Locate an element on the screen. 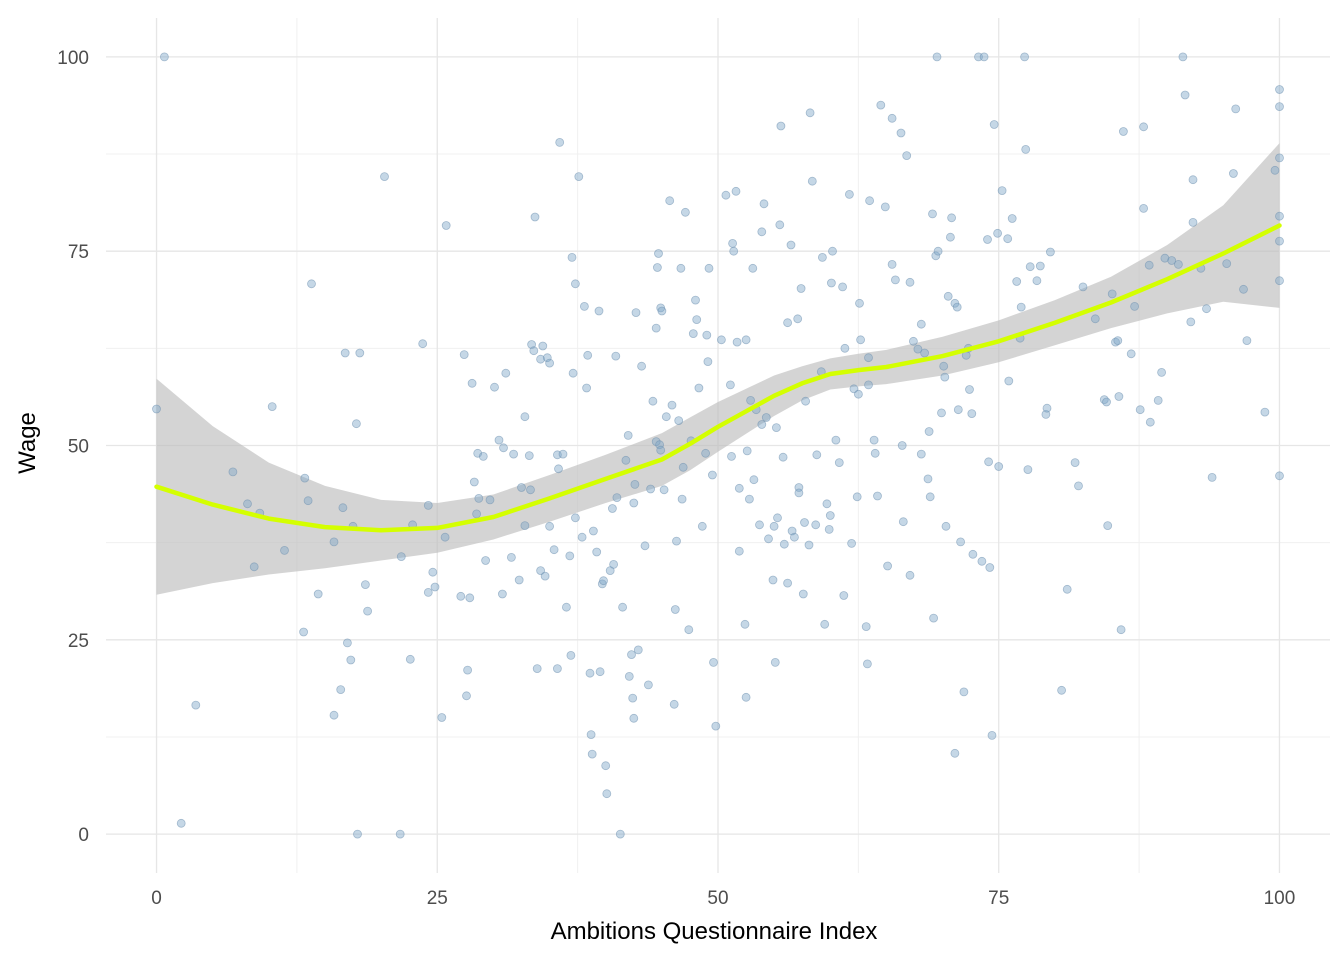 This screenshot has height=960, width=1344. x-axis-title: Ambitions Questionnaire Index is located at coordinates (714, 931).